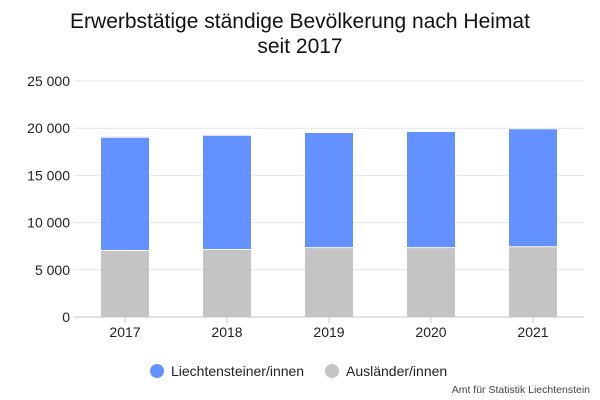 This screenshot has height=400, width=600. Describe the element at coordinates (124, 332) in the screenshot. I see `x-tick-label: 2017` at that location.